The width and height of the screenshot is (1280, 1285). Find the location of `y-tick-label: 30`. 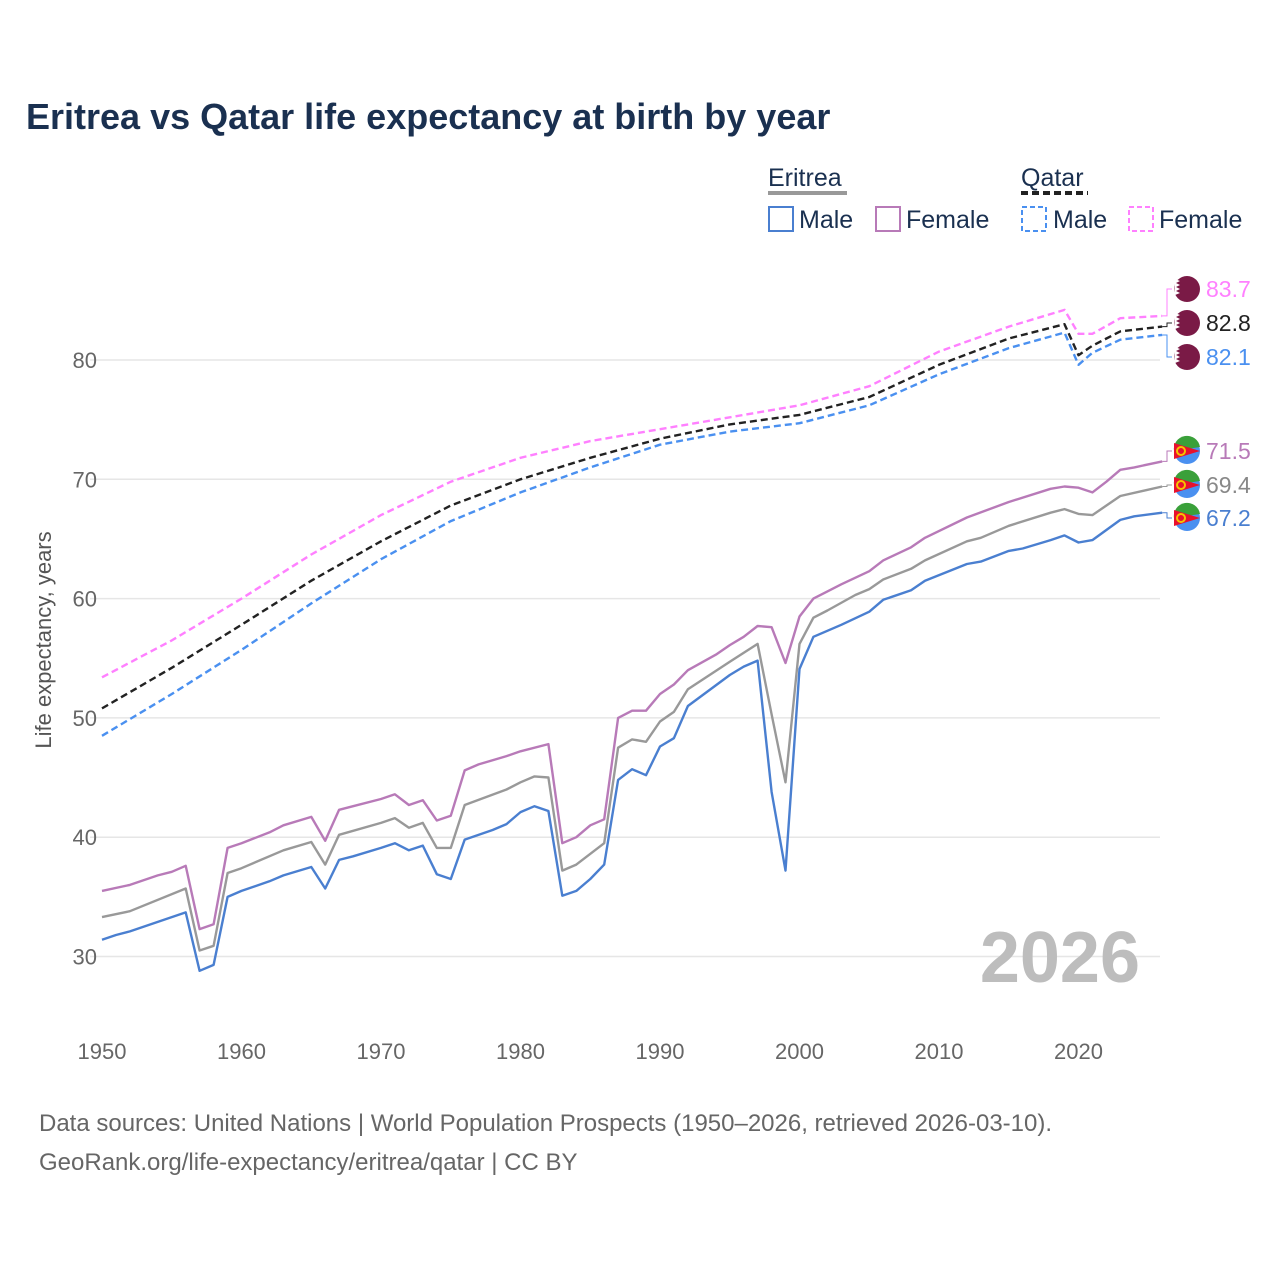

y-tick-label: 30 is located at coordinates (85, 957).